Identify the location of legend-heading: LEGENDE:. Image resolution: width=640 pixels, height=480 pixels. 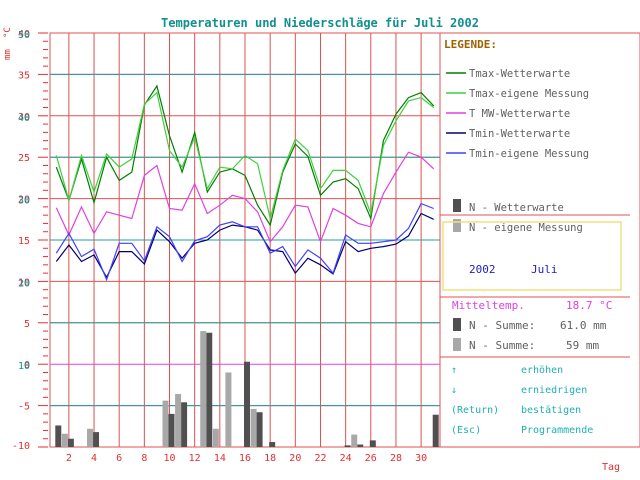
(470, 44).